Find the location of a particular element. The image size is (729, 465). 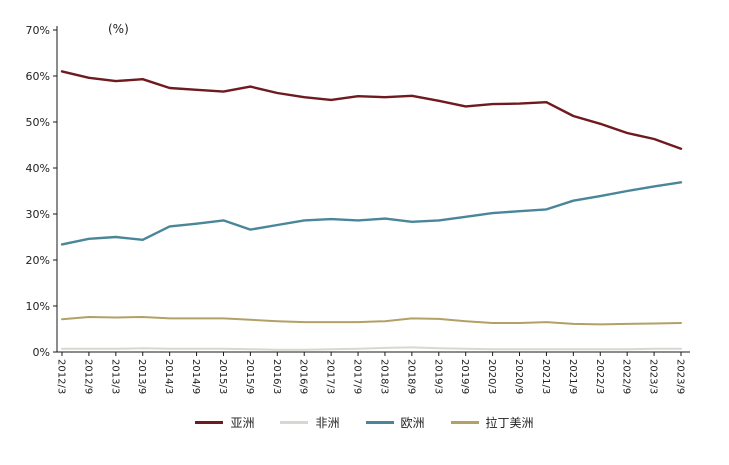

legend-item-3: 拉丁美洲 is located at coordinates (492, 422).